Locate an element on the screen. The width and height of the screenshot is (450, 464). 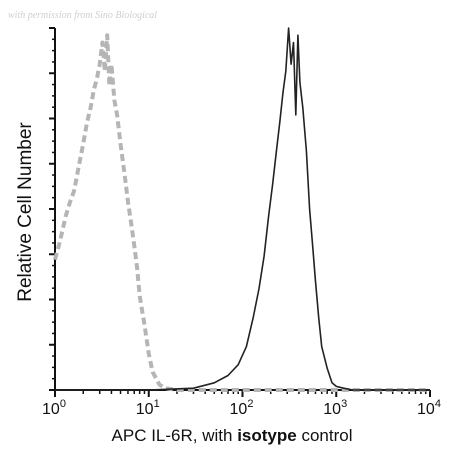
y-axis-ticks is located at coordinates (52, 209).